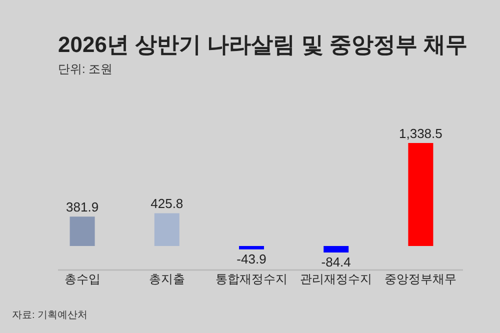  Describe the element at coordinates (82, 279) in the screenshot. I see `x-tick-label: 총수입` at that location.